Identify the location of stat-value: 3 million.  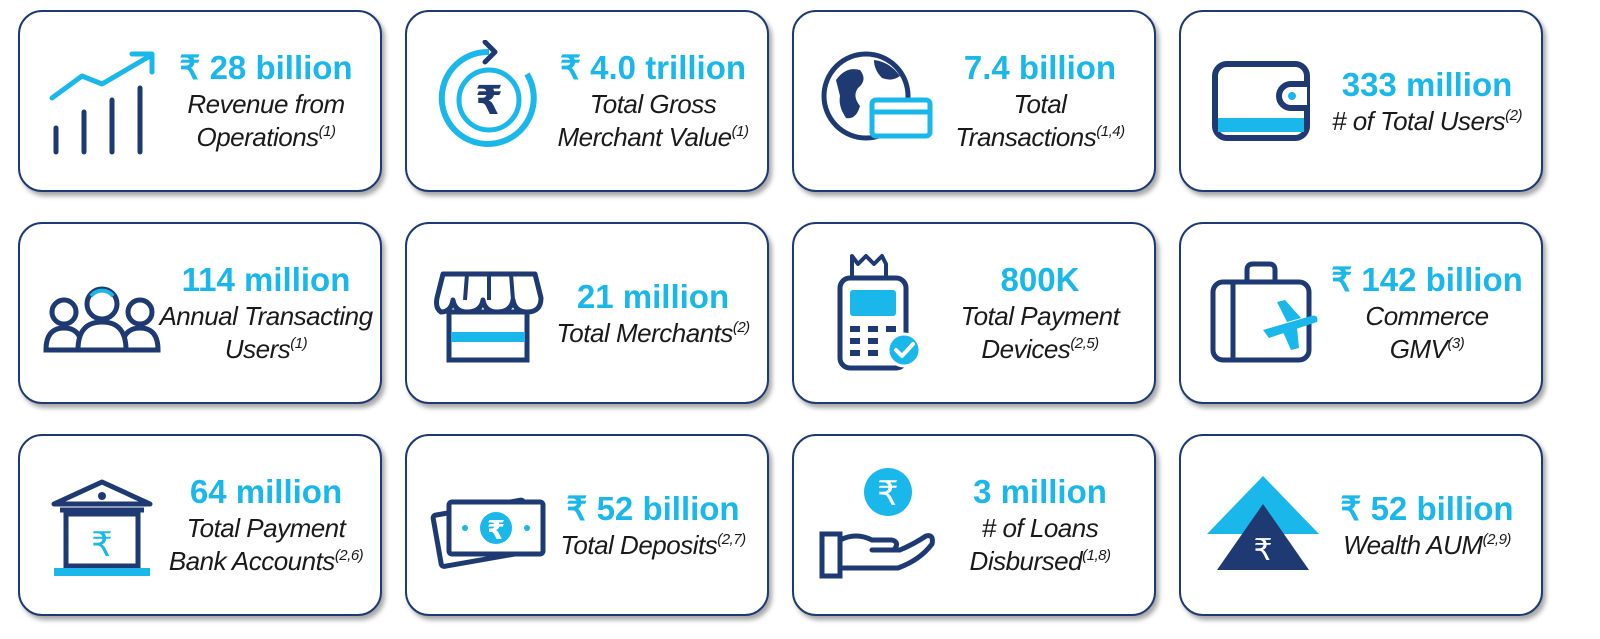
(1040, 491).